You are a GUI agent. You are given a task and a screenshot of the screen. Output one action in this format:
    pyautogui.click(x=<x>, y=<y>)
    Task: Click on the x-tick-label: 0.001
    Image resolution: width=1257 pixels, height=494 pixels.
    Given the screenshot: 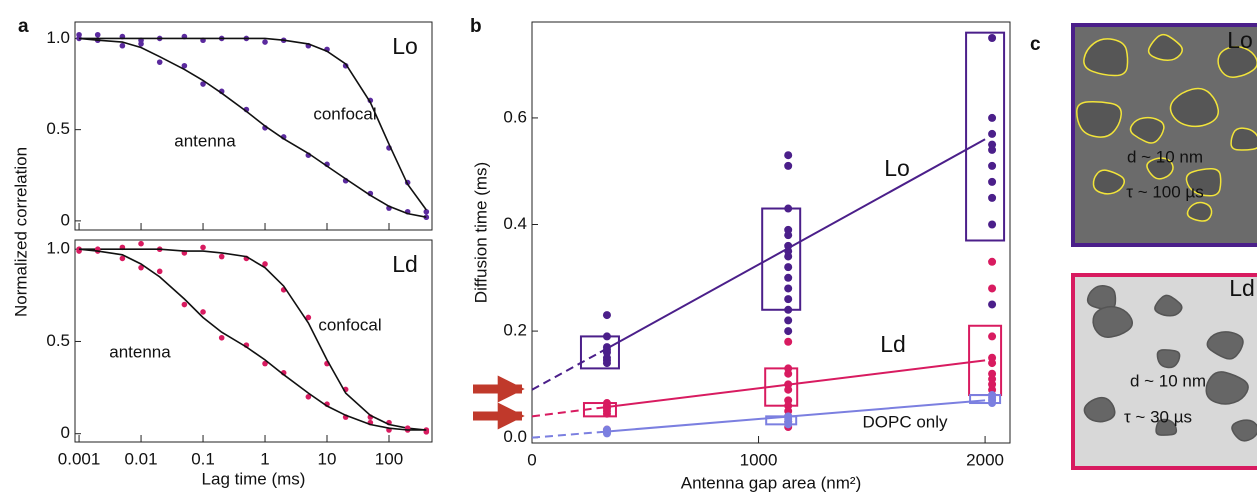 What is the action you would take?
    pyautogui.click(x=79, y=458)
    